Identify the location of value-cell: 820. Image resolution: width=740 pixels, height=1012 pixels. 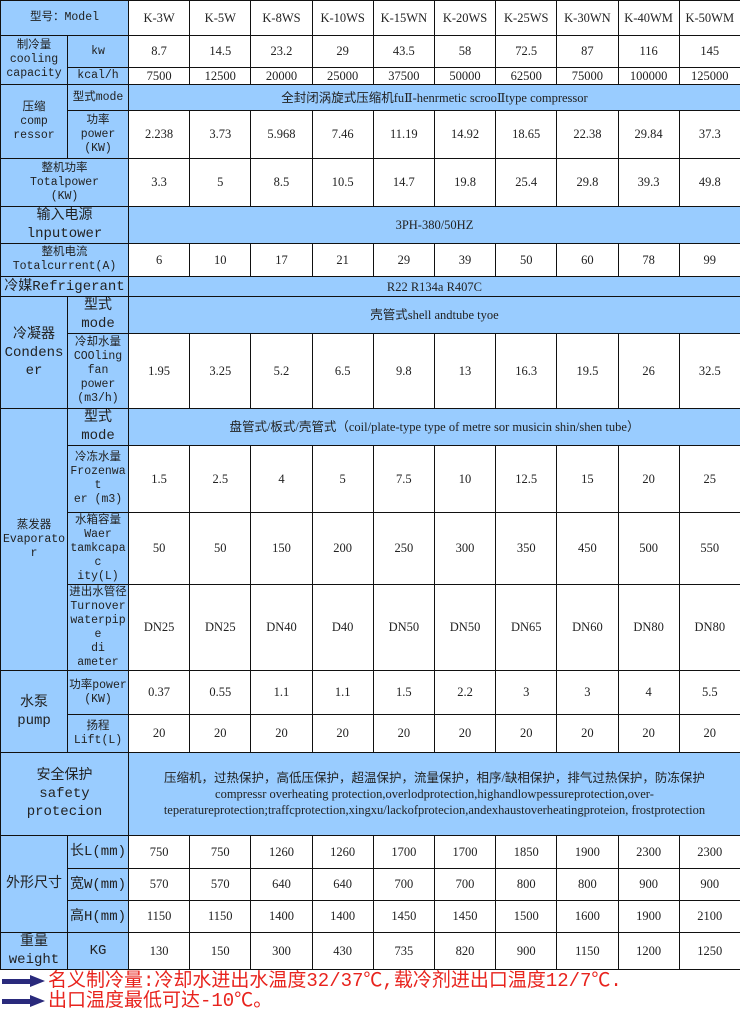
(464, 951).